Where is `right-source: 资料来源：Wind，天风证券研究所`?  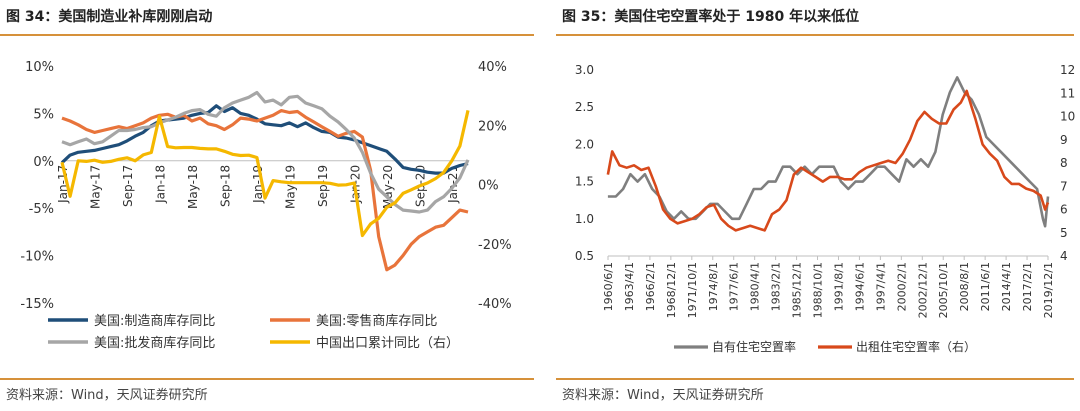
right-source: 资料来源：Wind，天风证券研究所 is located at coordinates (663, 395).